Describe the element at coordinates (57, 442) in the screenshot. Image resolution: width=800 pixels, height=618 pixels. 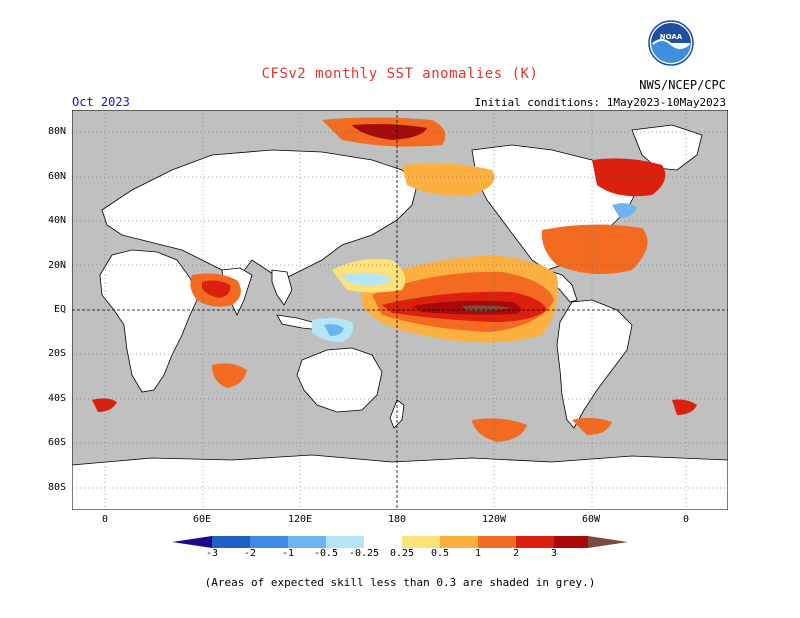
I see `lat-label-60s: 60S` at that location.